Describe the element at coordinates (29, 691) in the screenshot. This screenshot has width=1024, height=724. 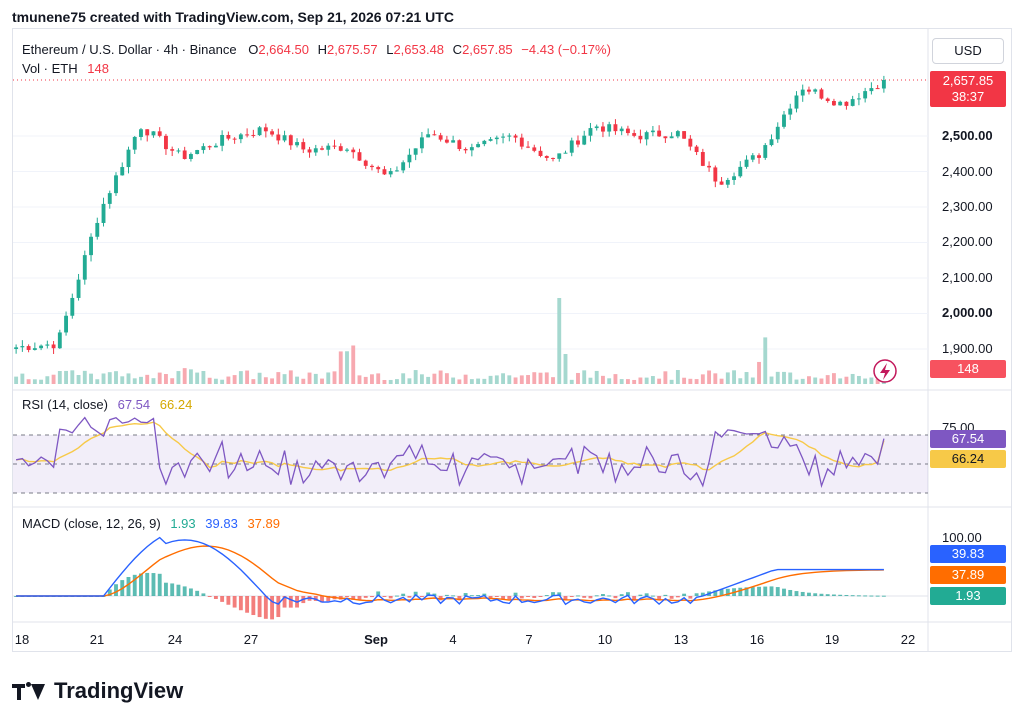
I see `tradingview-logo-icon` at that location.